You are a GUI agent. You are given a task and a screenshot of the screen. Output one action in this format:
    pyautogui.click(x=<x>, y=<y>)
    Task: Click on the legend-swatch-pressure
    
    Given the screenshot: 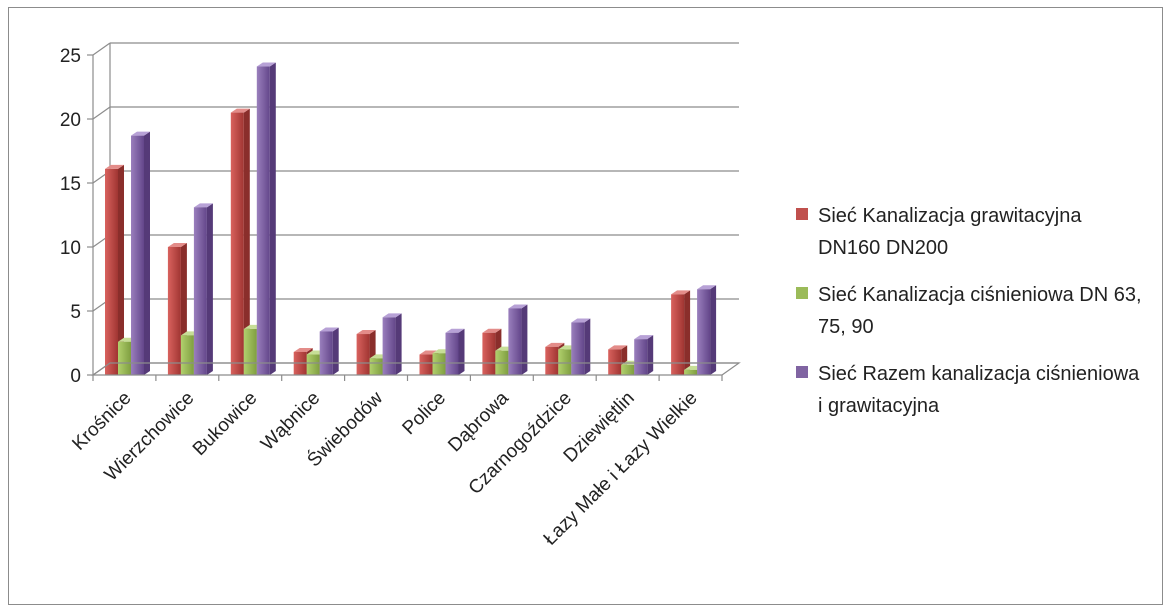 What is the action you would take?
    pyautogui.click(x=802, y=293)
    